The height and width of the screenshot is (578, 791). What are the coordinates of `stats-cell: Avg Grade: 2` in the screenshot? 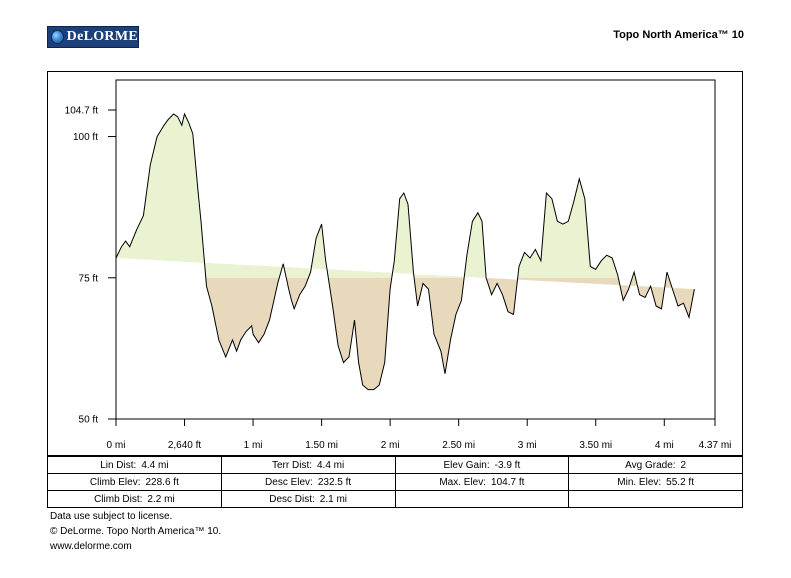 It's located at (655, 465).